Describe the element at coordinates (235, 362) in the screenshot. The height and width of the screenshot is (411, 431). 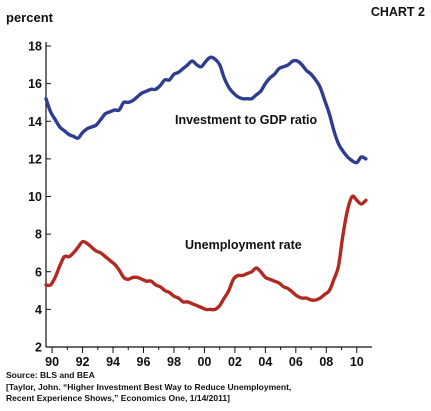
I see `x-tick-label: 02` at that location.